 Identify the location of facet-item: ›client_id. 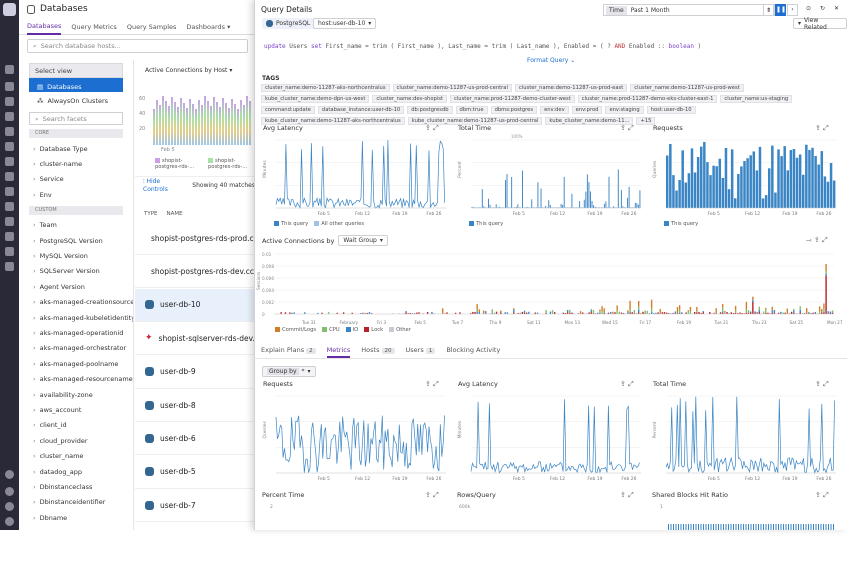
(76, 425).